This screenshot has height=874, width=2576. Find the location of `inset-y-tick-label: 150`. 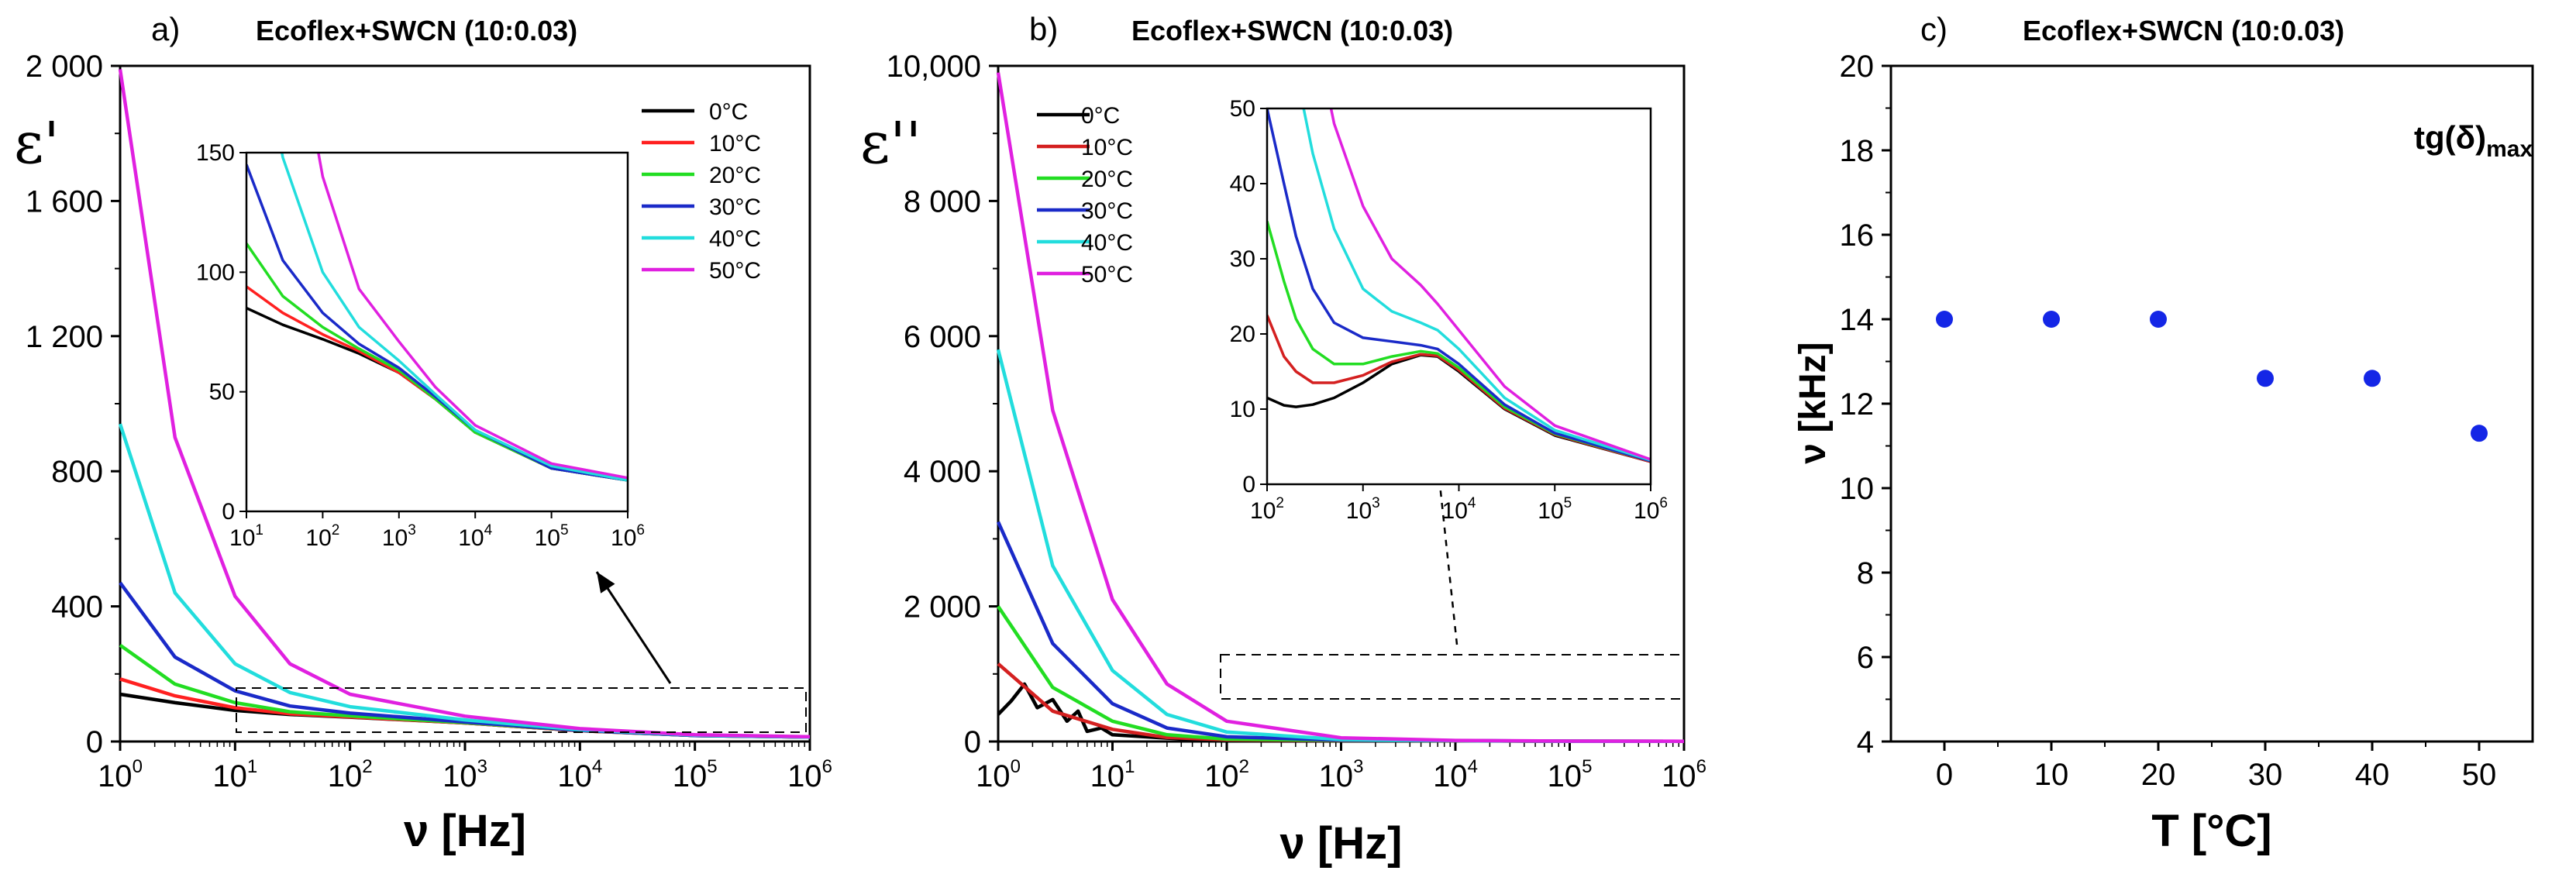

inset-y-tick-label: 150 is located at coordinates (215, 153).